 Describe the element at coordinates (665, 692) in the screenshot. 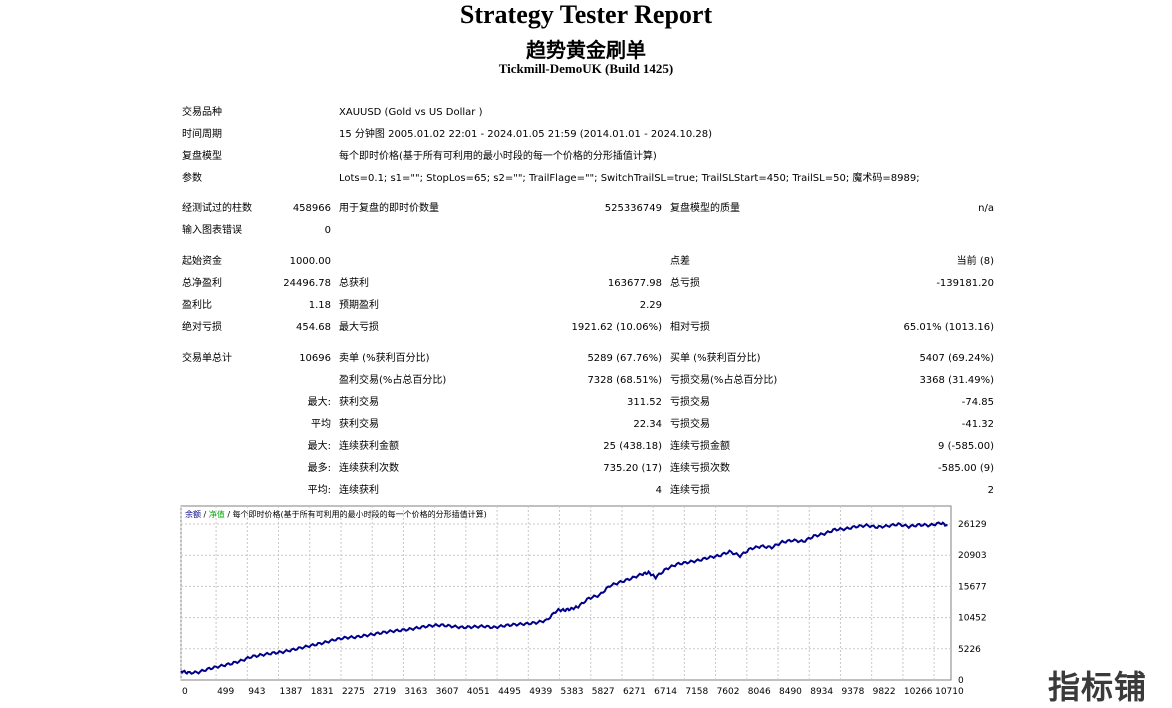

I see `x-tick-label: 6714` at that location.